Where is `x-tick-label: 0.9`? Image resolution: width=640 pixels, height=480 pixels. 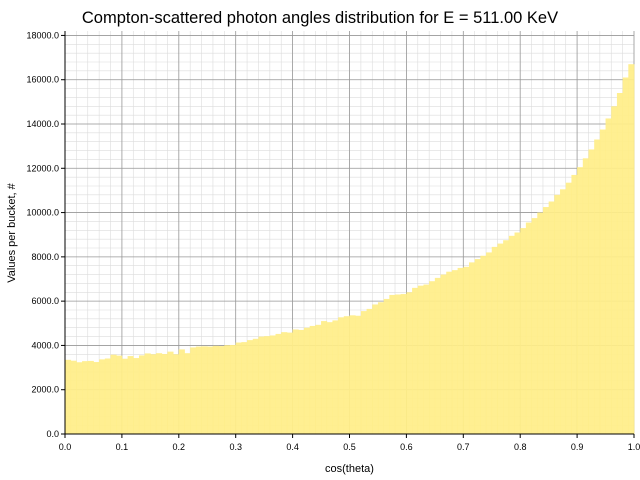
x-tick-label: 0.9 is located at coordinates (577, 447).